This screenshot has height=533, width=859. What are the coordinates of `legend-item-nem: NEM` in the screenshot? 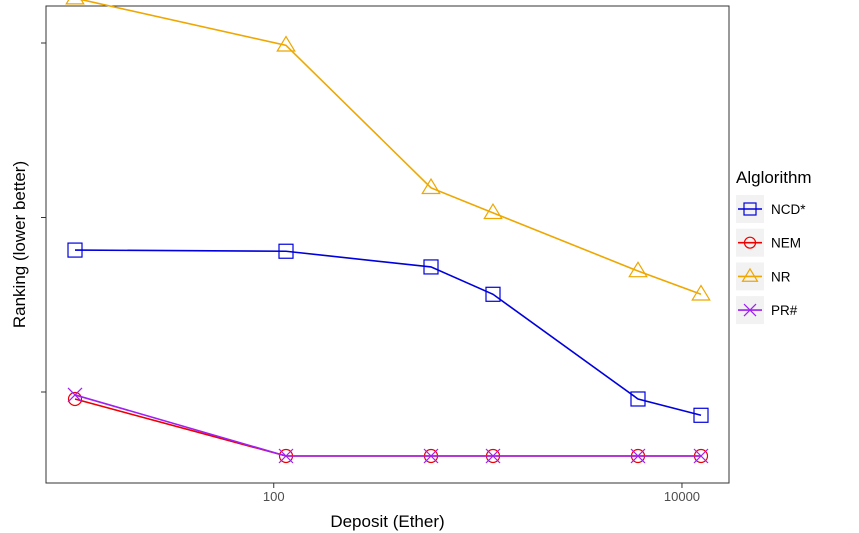 It's located at (768, 242).